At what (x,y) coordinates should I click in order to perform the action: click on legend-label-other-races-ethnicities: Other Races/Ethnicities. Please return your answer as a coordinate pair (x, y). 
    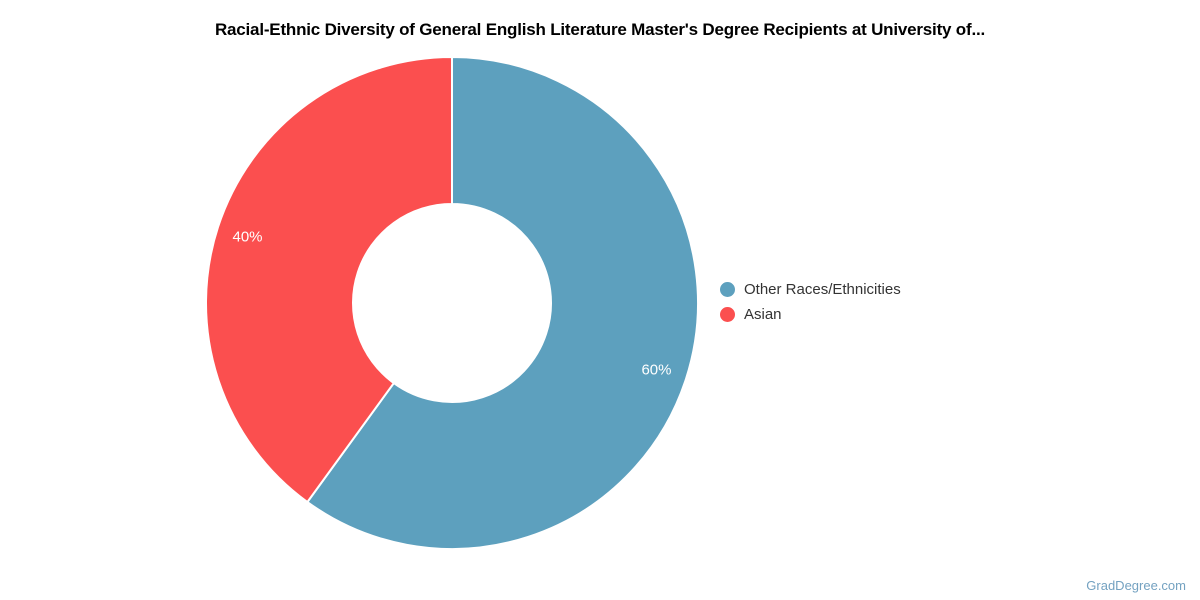
    Looking at the image, I should click on (822, 289).